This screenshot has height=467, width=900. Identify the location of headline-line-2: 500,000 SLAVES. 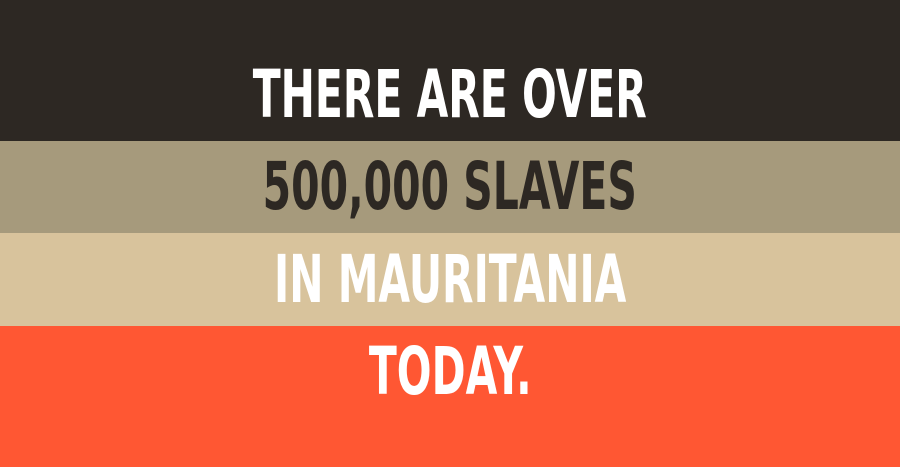
(450, 186).